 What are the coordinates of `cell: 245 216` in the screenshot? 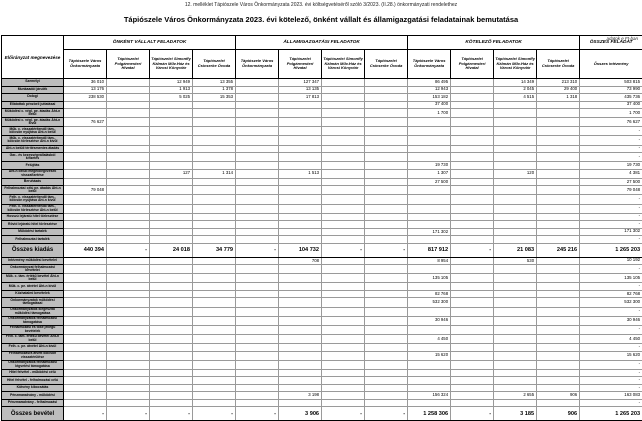 It's located at (558, 250).